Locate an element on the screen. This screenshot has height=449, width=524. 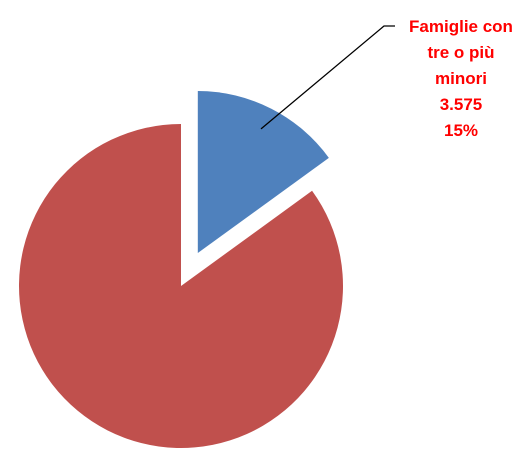
leader-lines is located at coordinates (327, 77).